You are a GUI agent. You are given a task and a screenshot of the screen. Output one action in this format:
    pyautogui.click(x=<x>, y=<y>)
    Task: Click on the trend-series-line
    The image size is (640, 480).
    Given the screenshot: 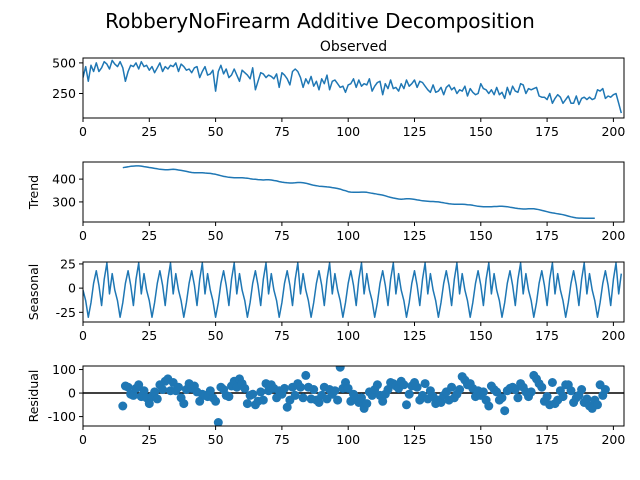 What is the action you would take?
    pyautogui.click(x=358, y=192)
    